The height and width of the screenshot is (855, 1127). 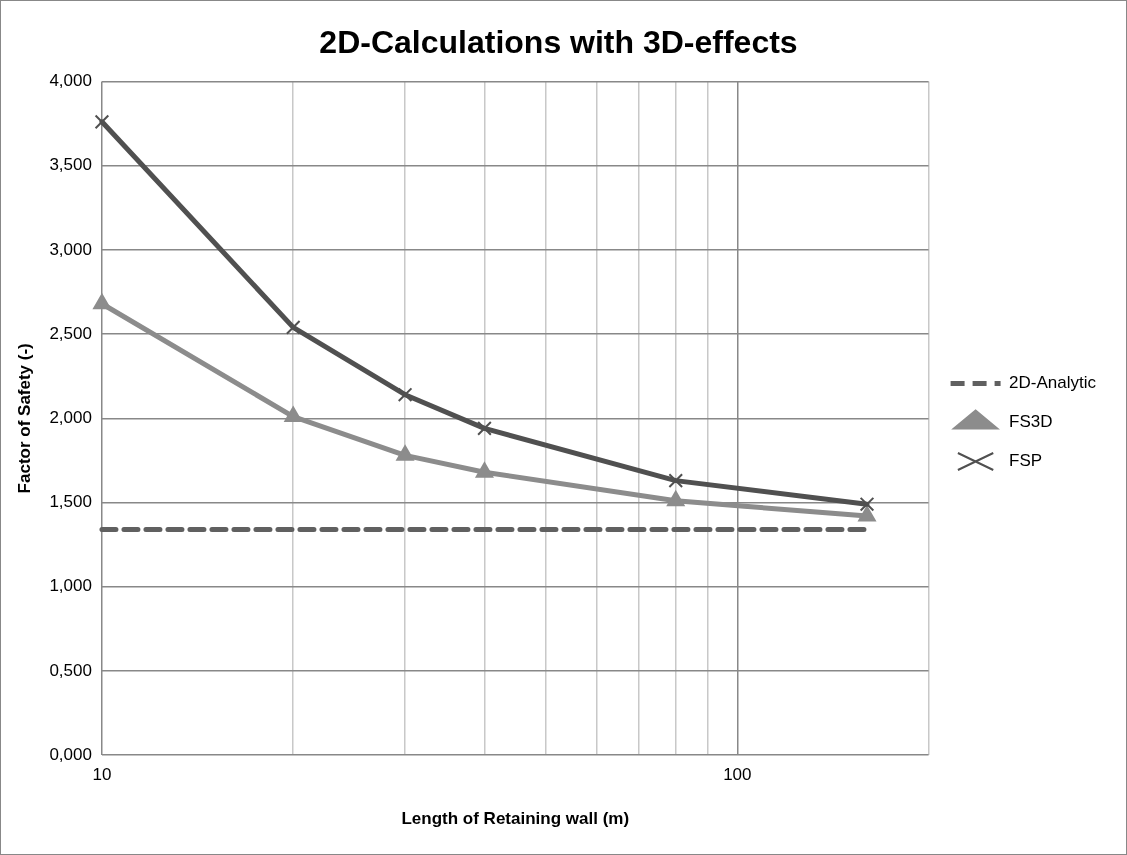 I want to click on y-tick-label: 2,000, so click(x=70, y=417).